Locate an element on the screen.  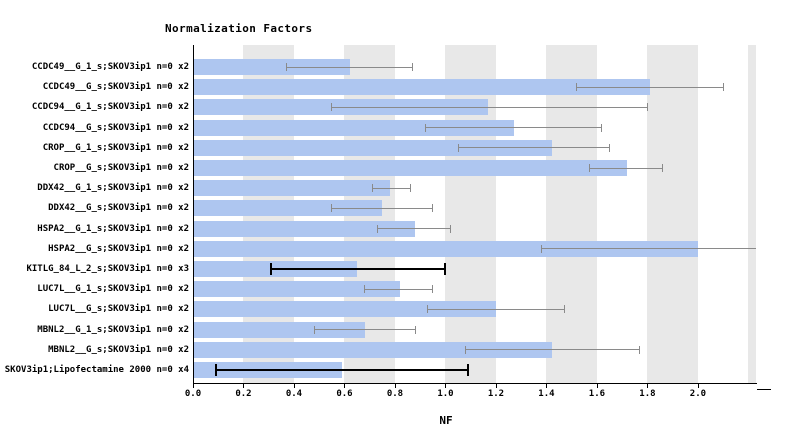
category-label: MBNL2__G_s;SKOV3ip1 n=0 x2 is located at coordinates (118, 349).